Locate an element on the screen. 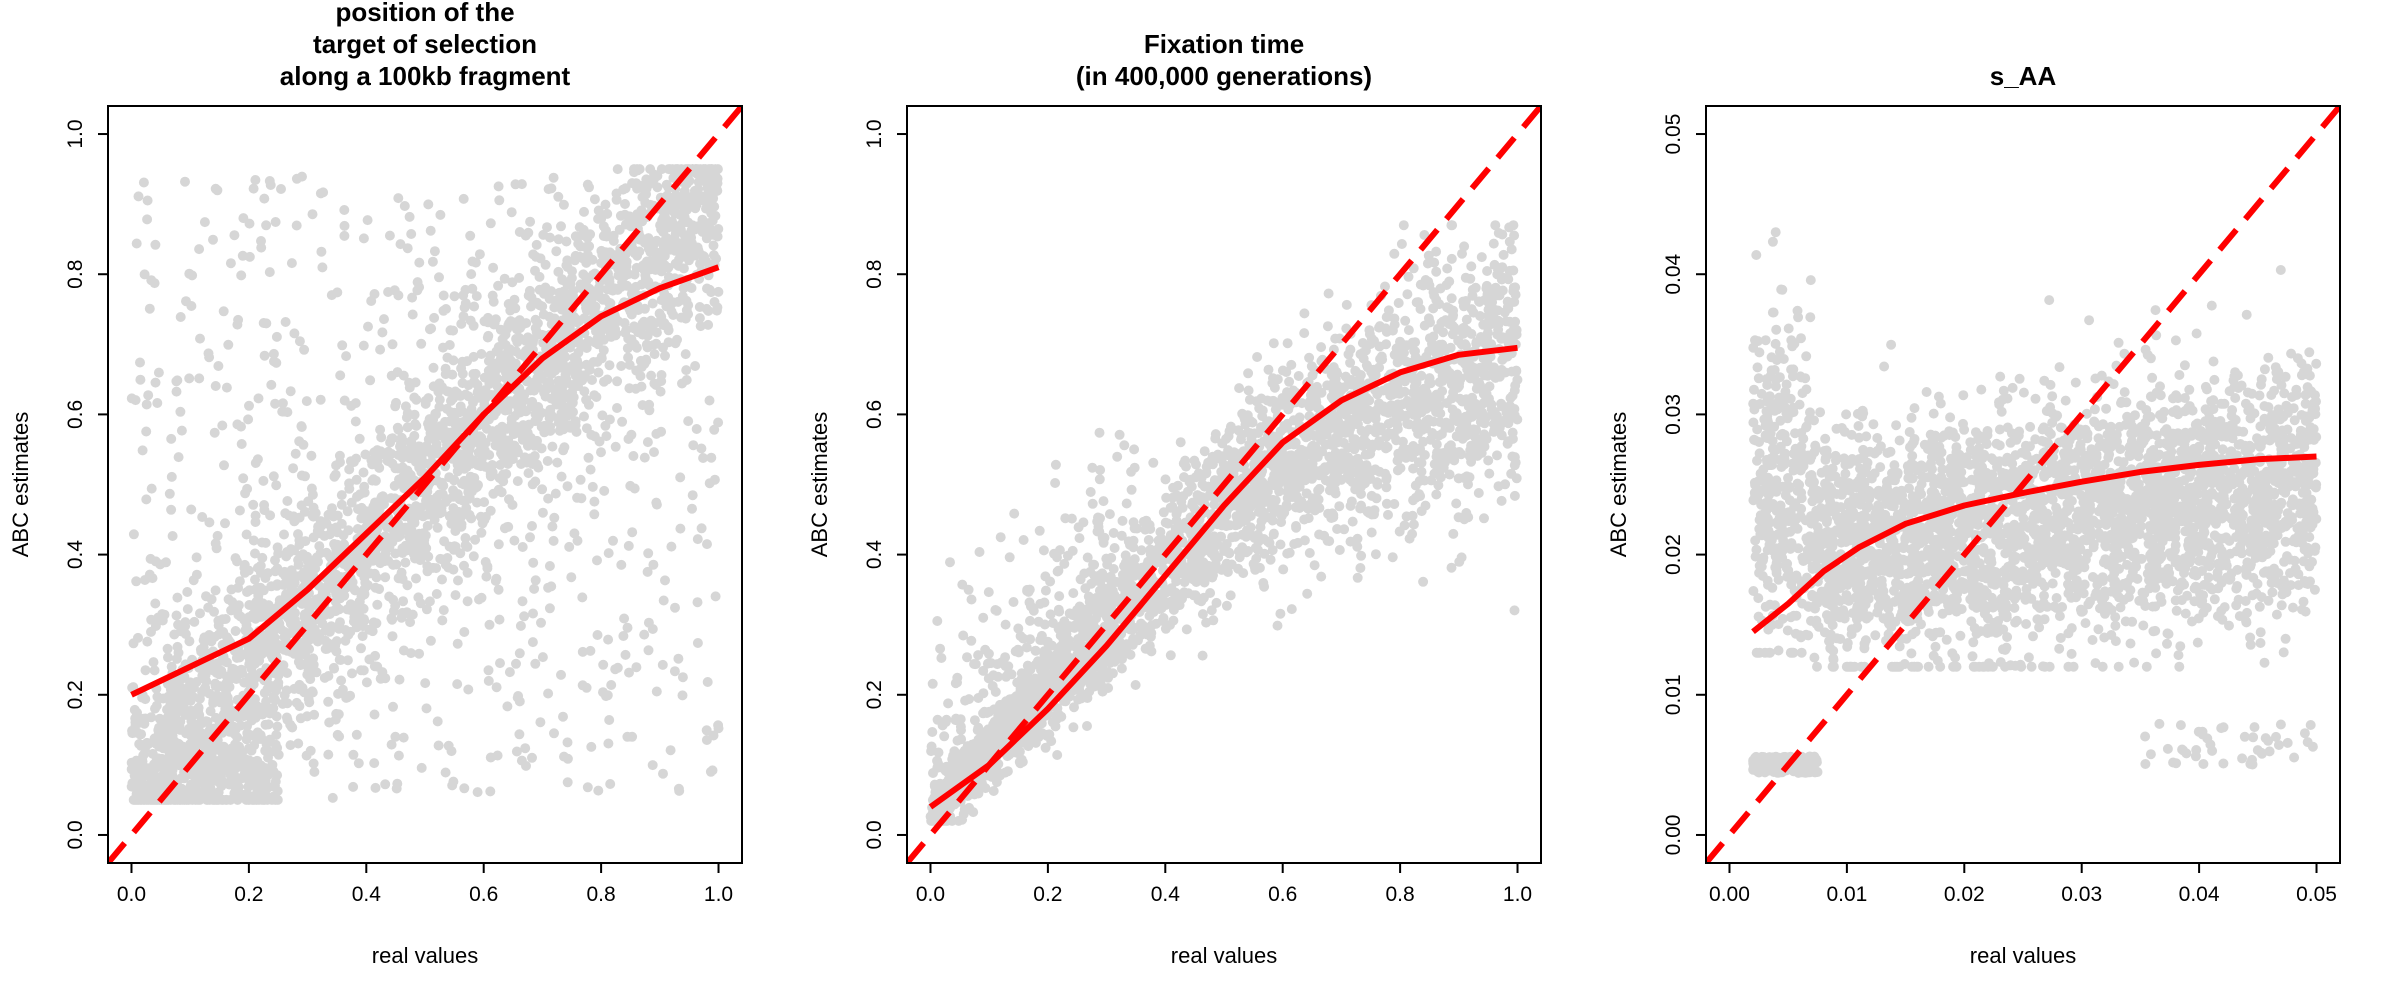 This screenshot has height=992, width=2385. x-tick-label: 0.00 is located at coordinates (1729, 894).